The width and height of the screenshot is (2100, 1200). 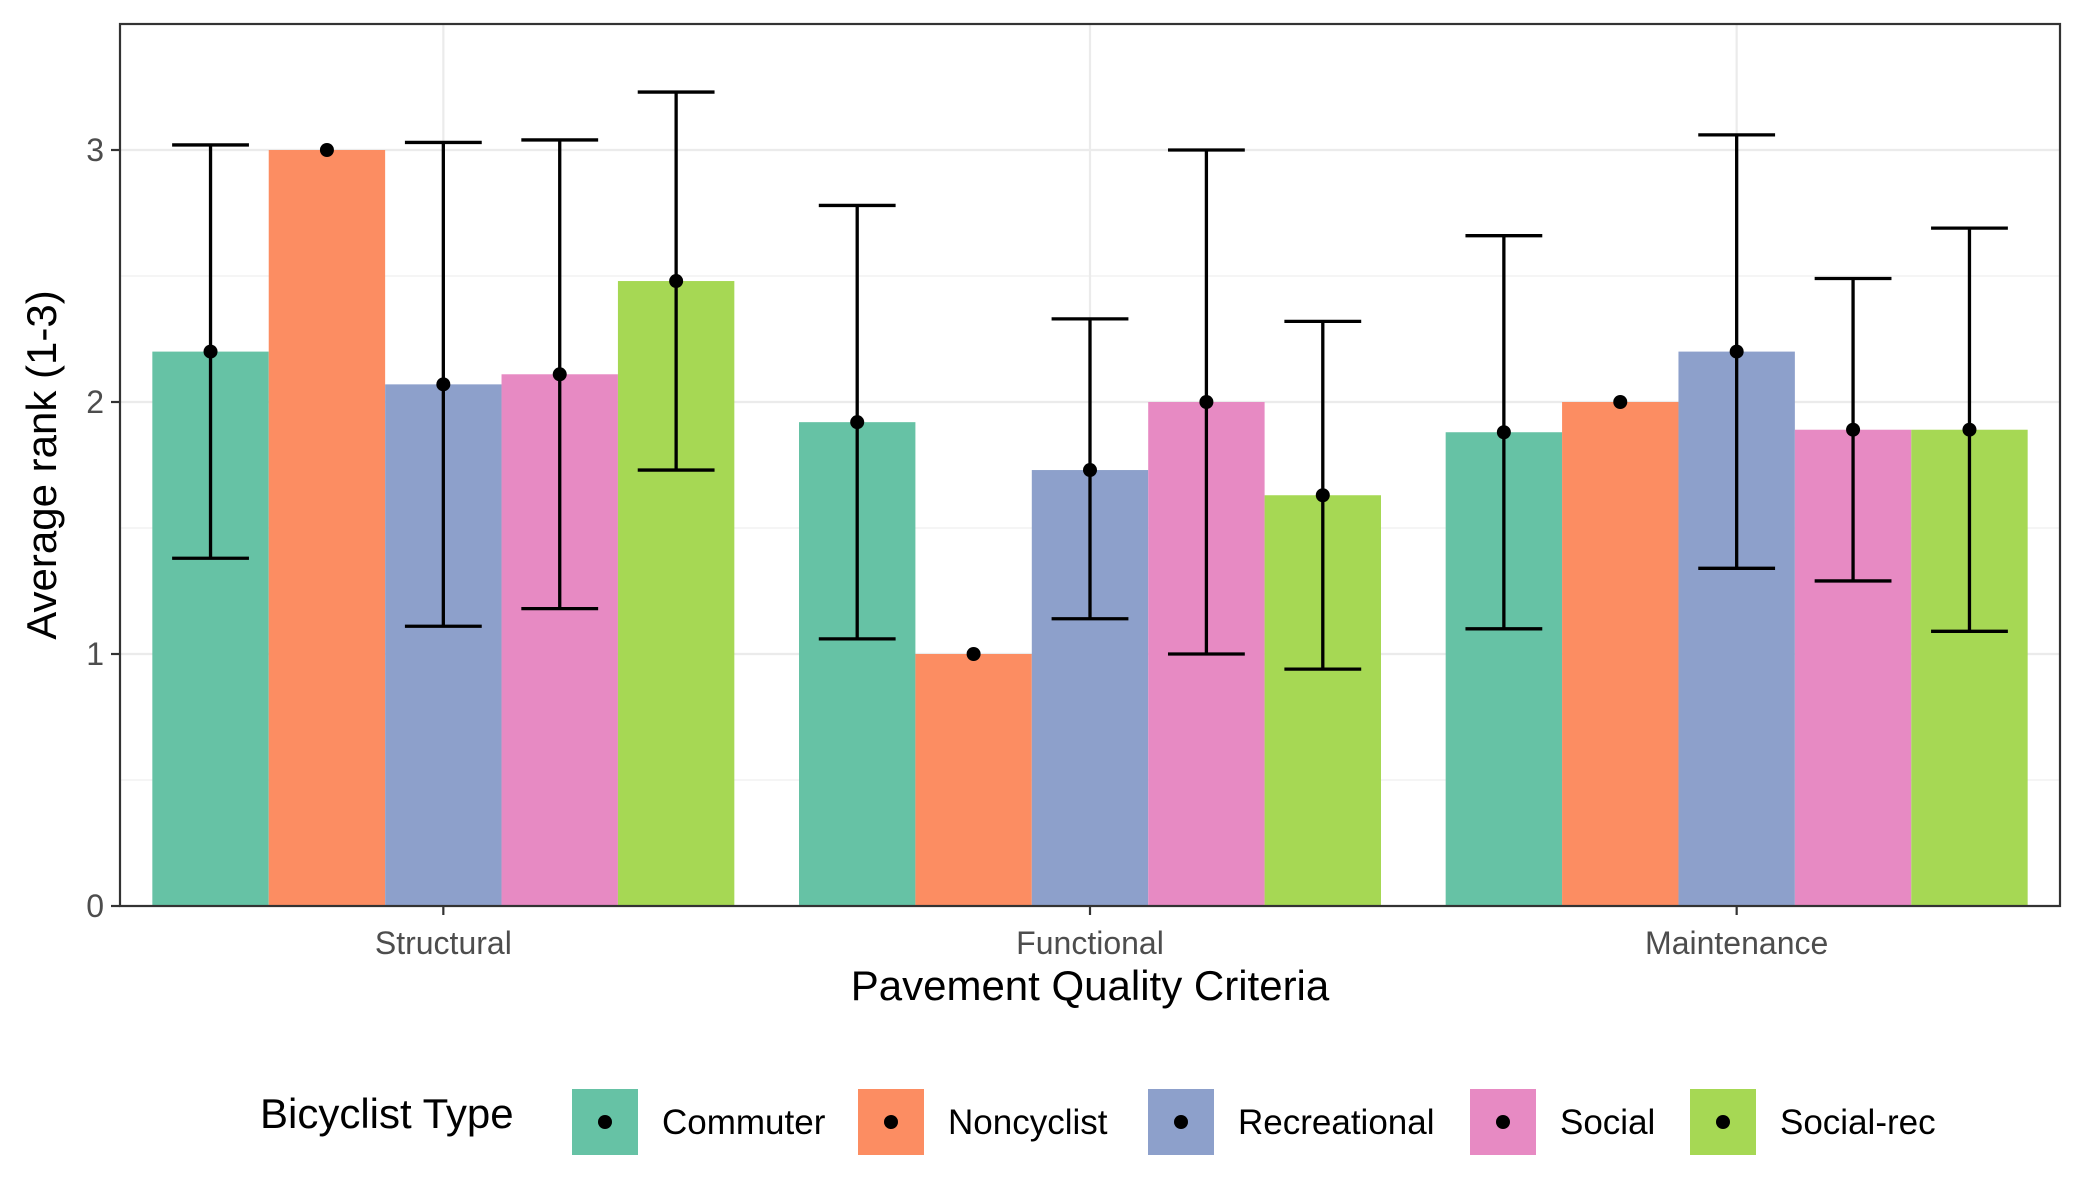 What do you see at coordinates (95, 906) in the screenshot?
I see `y-tick-label: 0` at bounding box center [95, 906].